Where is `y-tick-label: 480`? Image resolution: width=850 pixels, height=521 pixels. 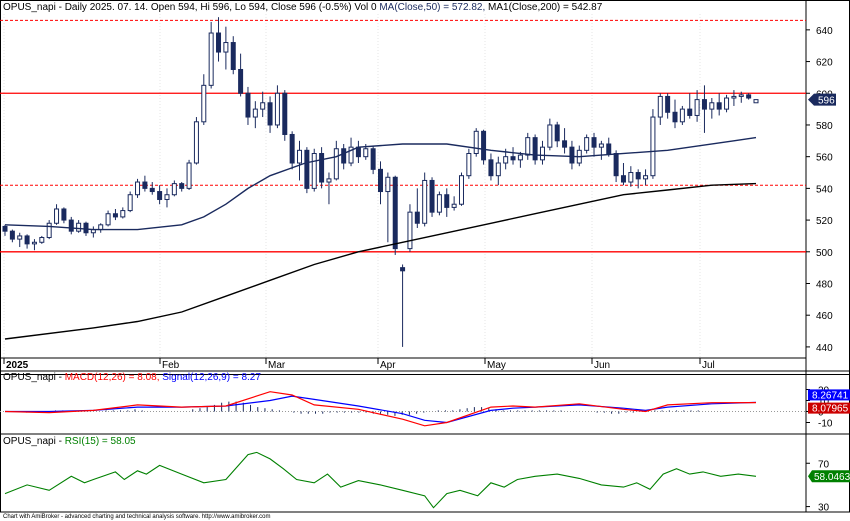
y-tick-label: 480 is located at coordinates (824, 284).